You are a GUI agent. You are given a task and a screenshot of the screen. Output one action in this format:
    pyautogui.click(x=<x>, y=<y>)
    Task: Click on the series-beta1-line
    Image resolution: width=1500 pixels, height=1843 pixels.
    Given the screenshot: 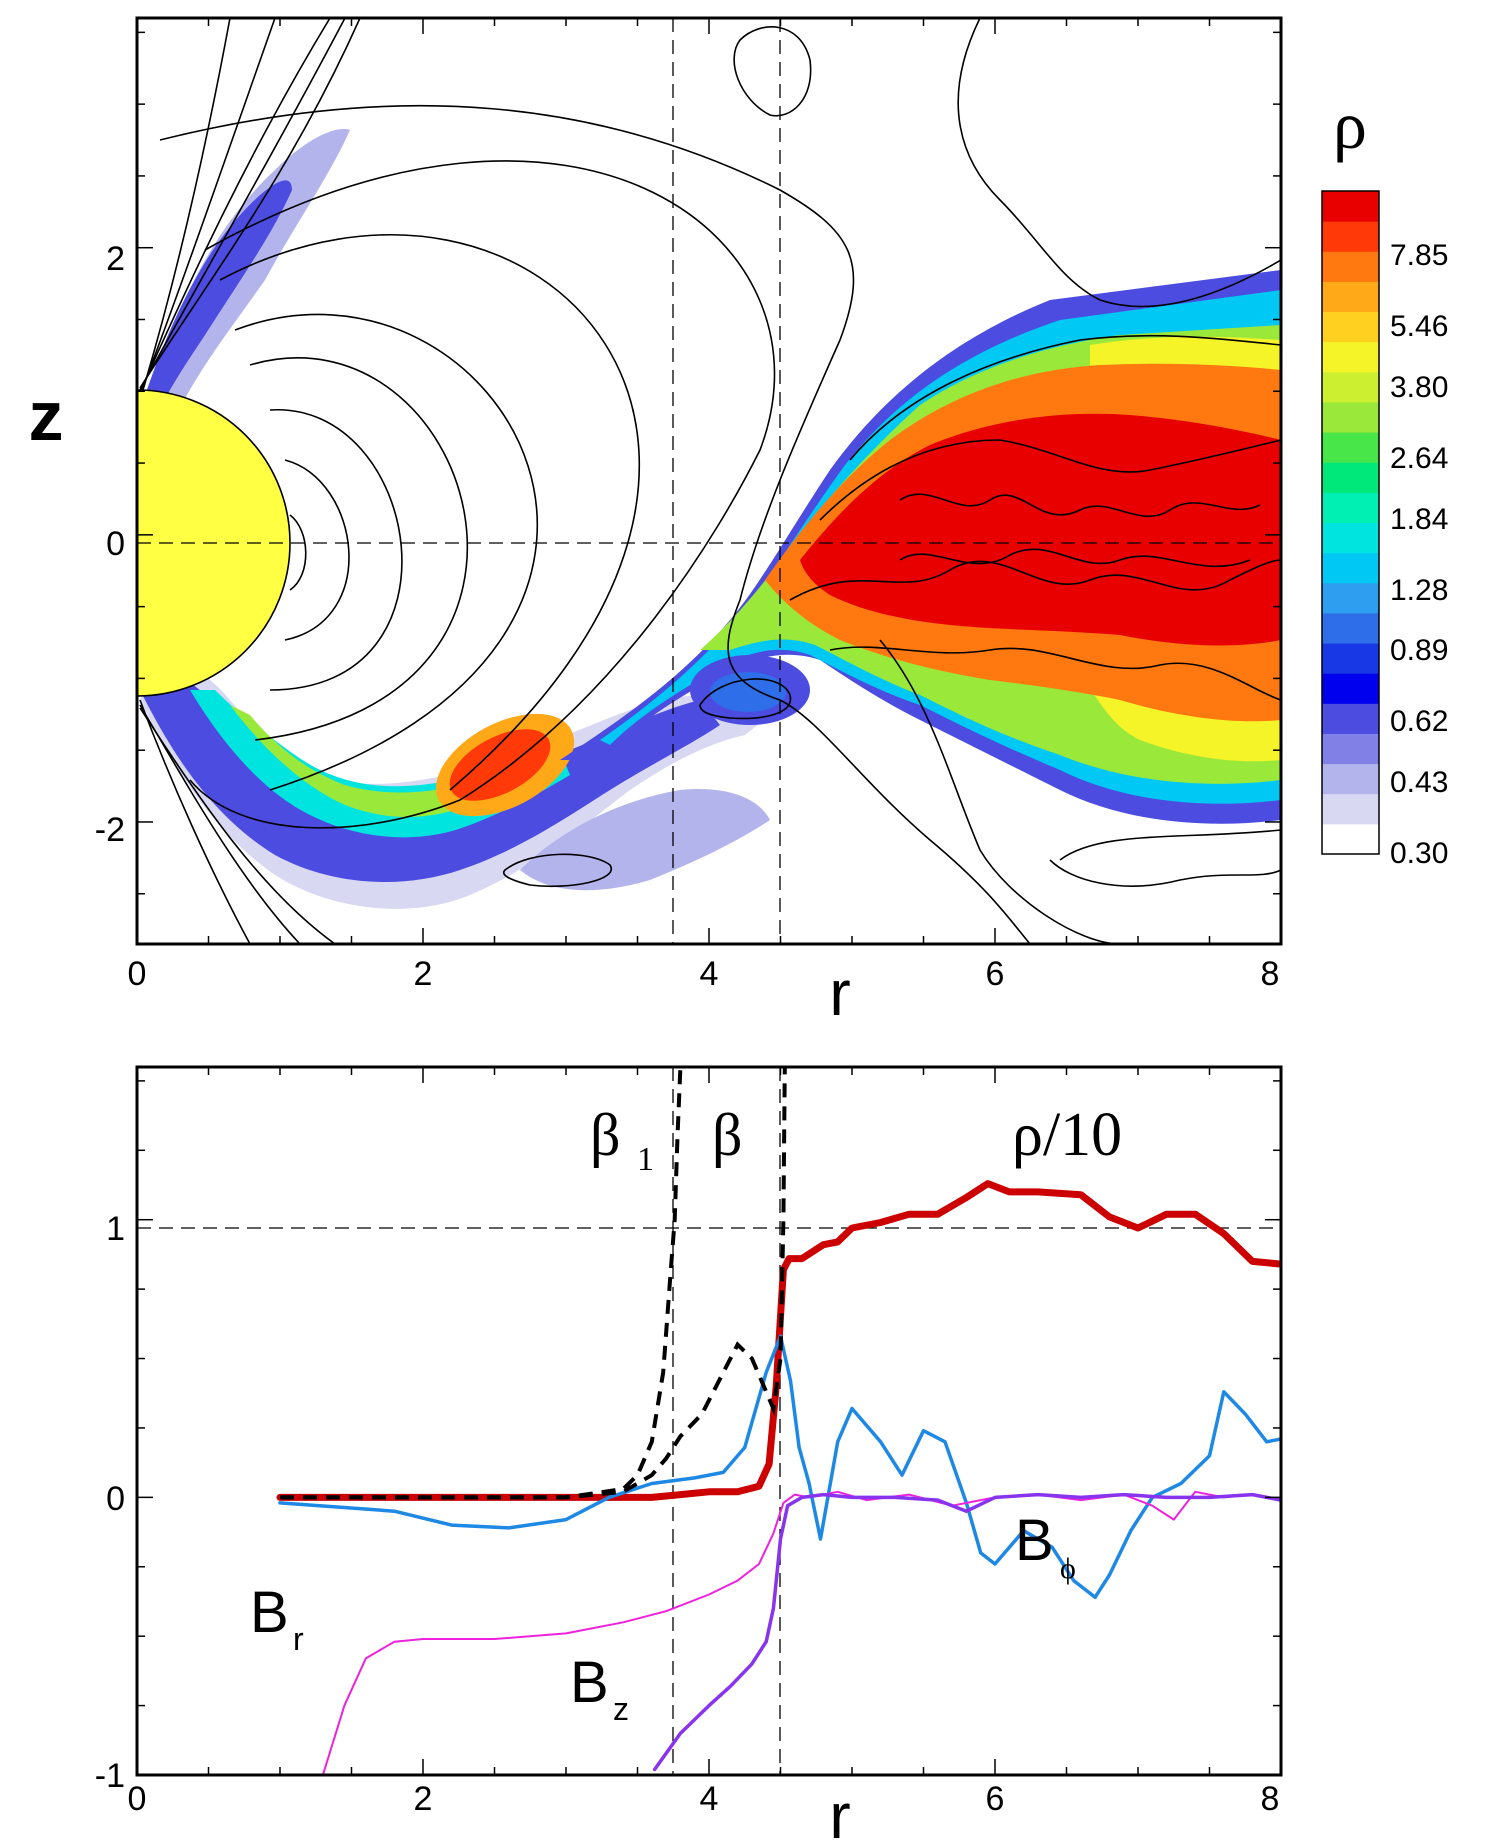 What is the action you would take?
    pyautogui.click(x=481, y=1283)
    